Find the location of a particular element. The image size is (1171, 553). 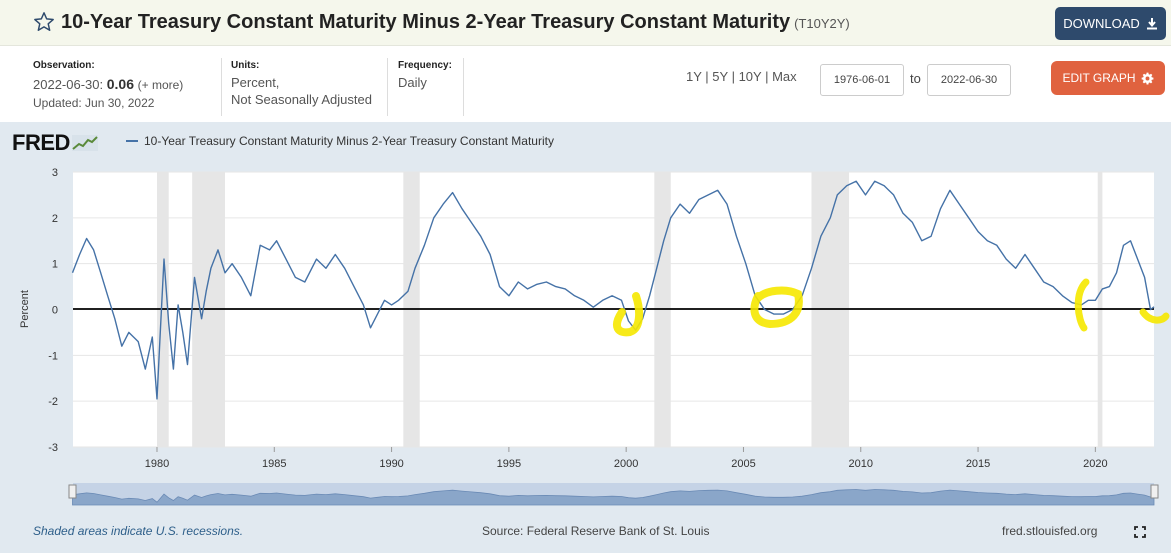

observation-line: 2022-06-30: 0.06 (+ more) is located at coordinates (108, 85).